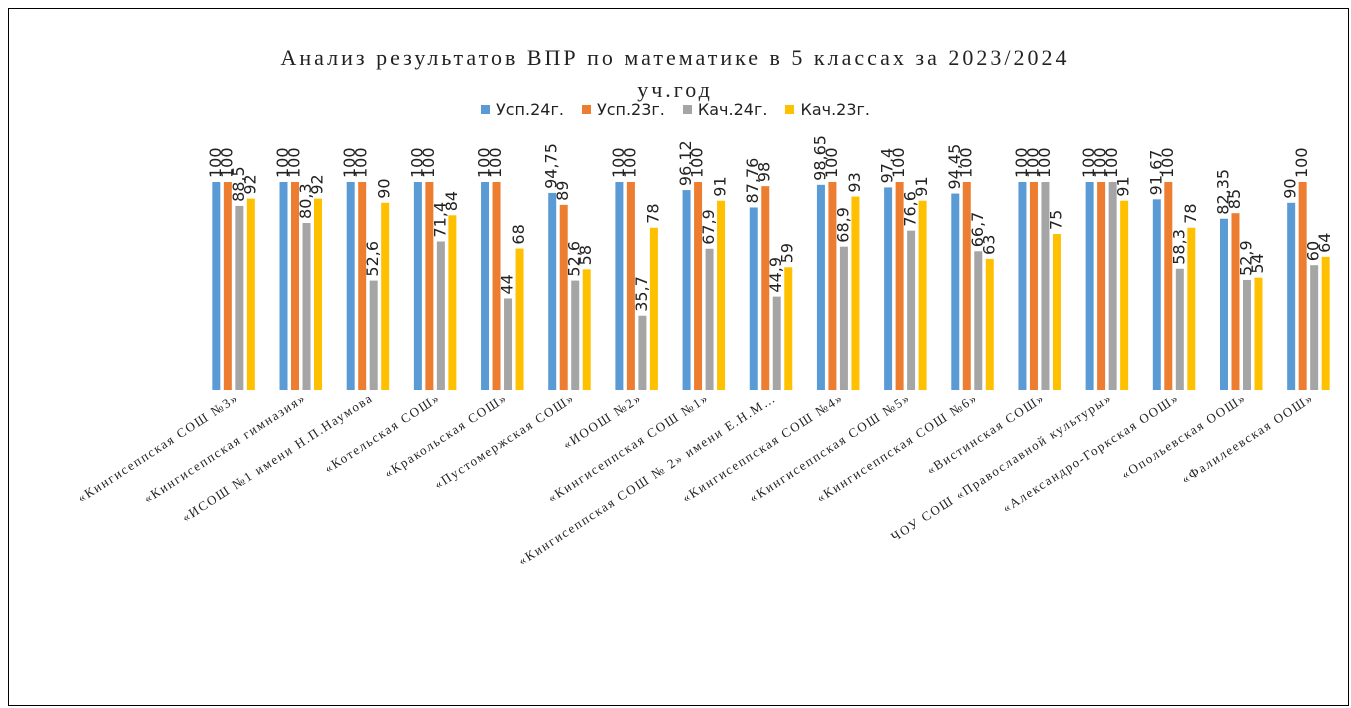 The width and height of the screenshot is (1351, 708). What do you see at coordinates (305, 201) in the screenshot?
I see `data-label: 80,3` at bounding box center [305, 201].